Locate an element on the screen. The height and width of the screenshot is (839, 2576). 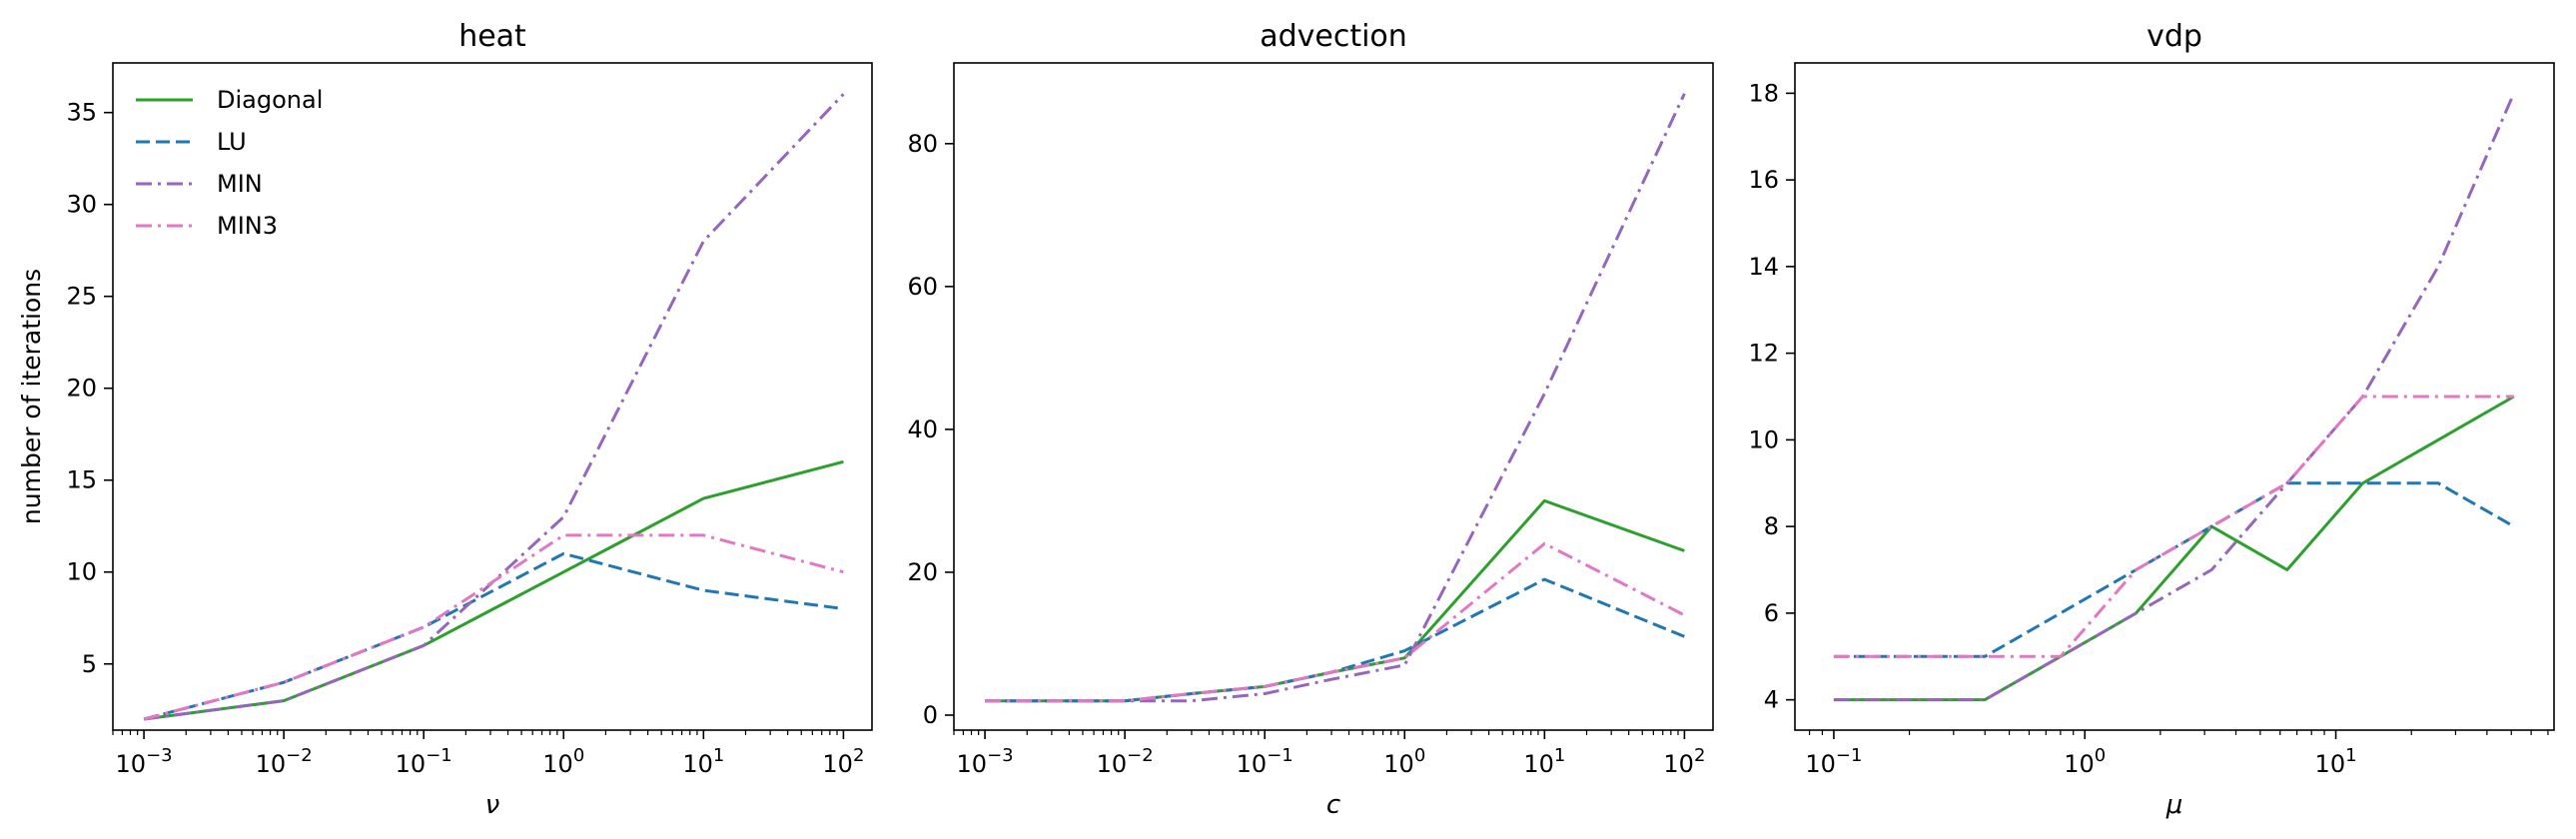
chart-title: heat is located at coordinates (492, 37).